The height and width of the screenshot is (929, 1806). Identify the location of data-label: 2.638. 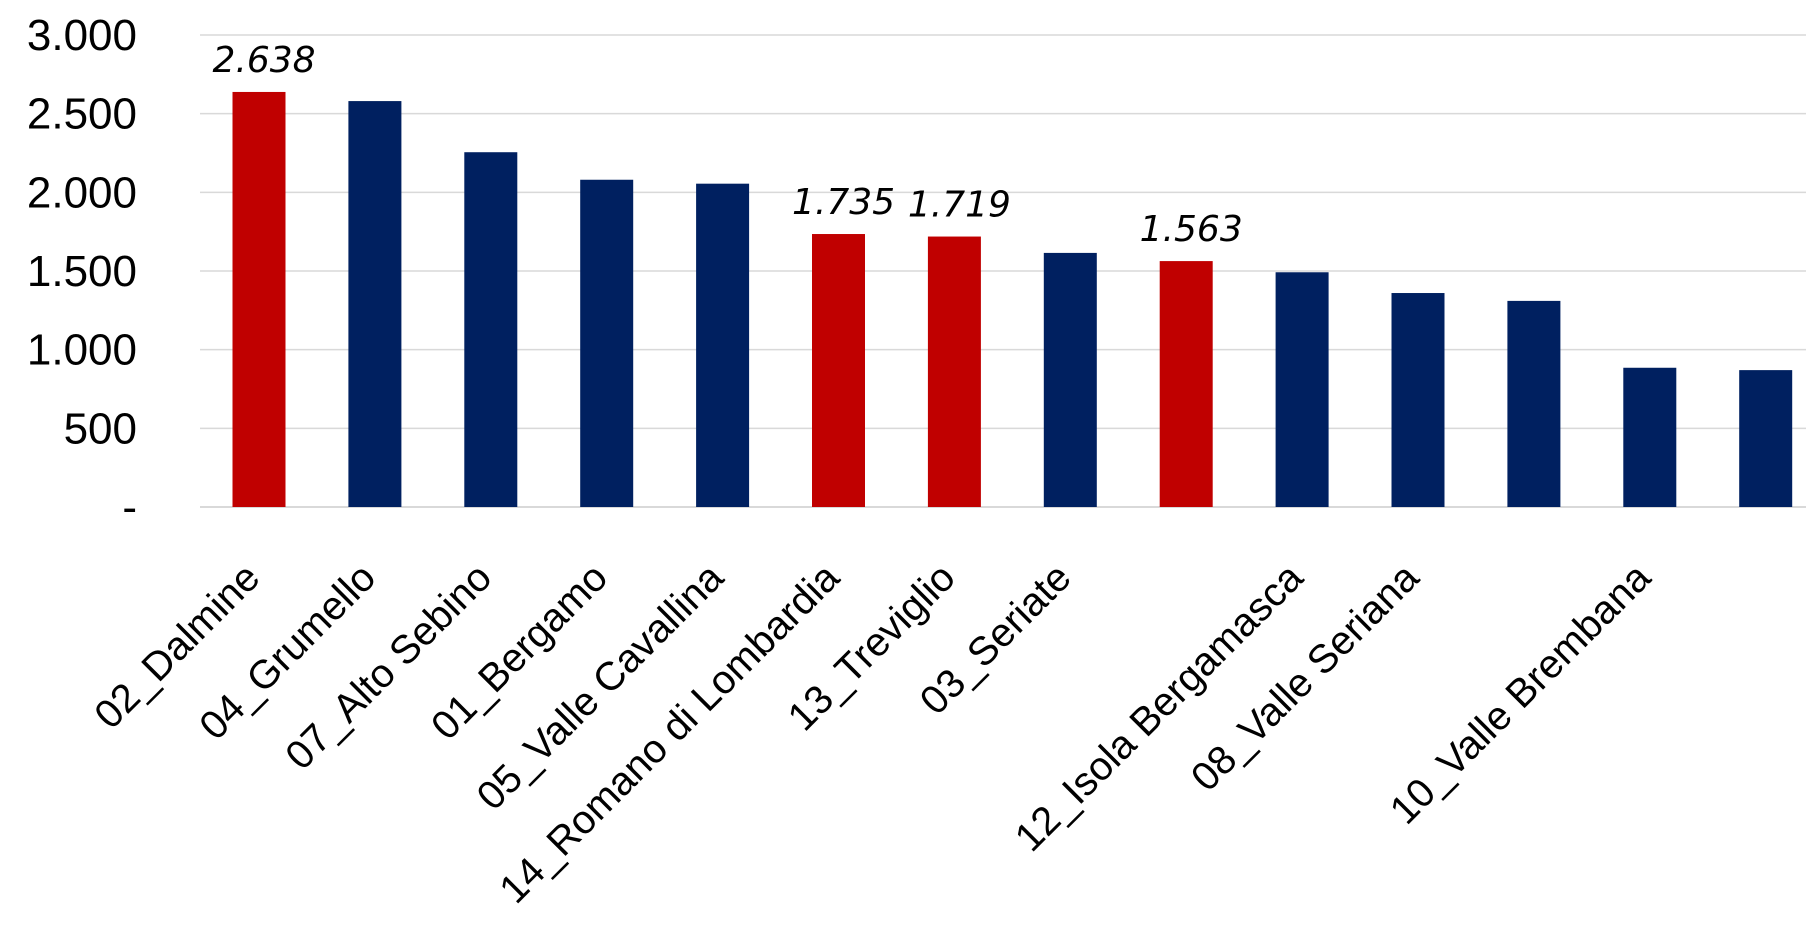
(263, 60).